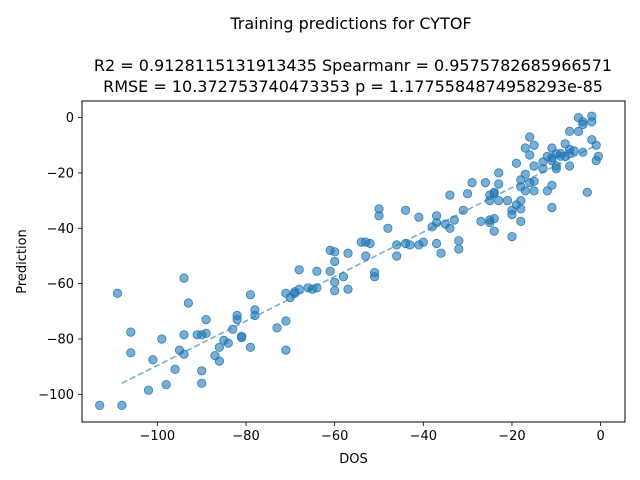 The height and width of the screenshot is (480, 640). What do you see at coordinates (600, 436) in the screenshot?
I see `x-tick-label: 0` at bounding box center [600, 436].